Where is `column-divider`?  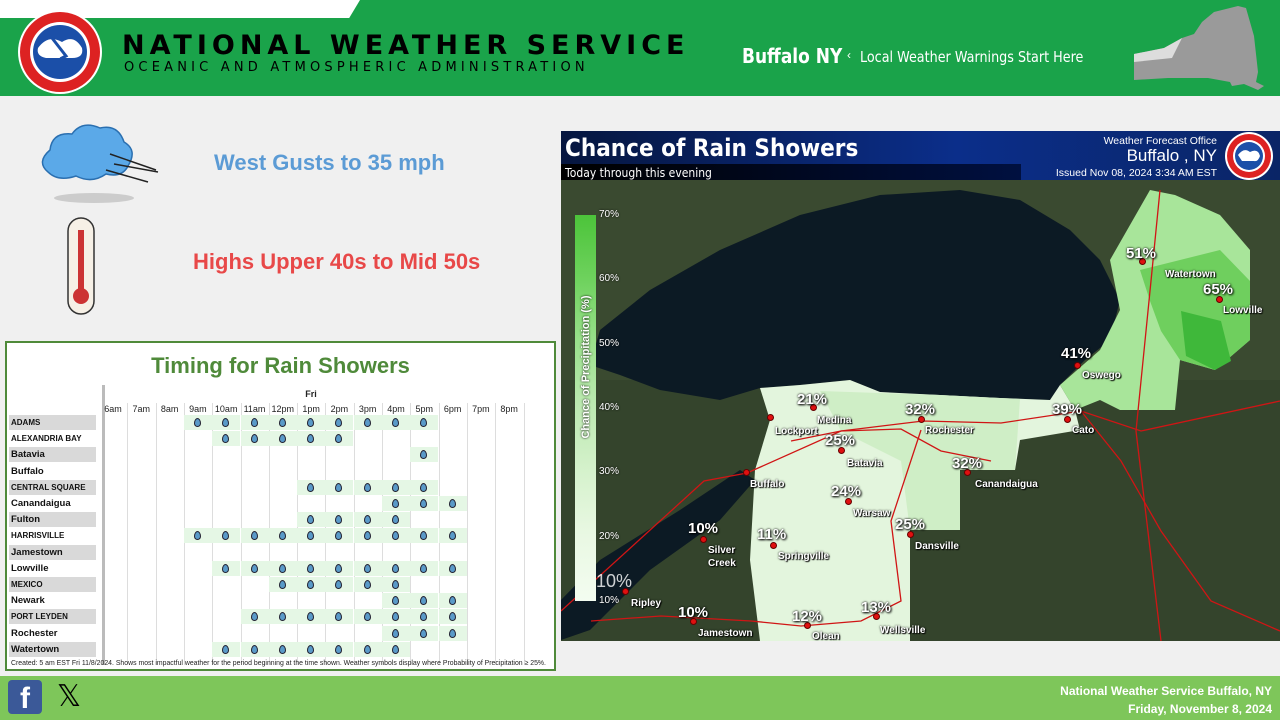 column-divider is located at coordinates (467, 534).